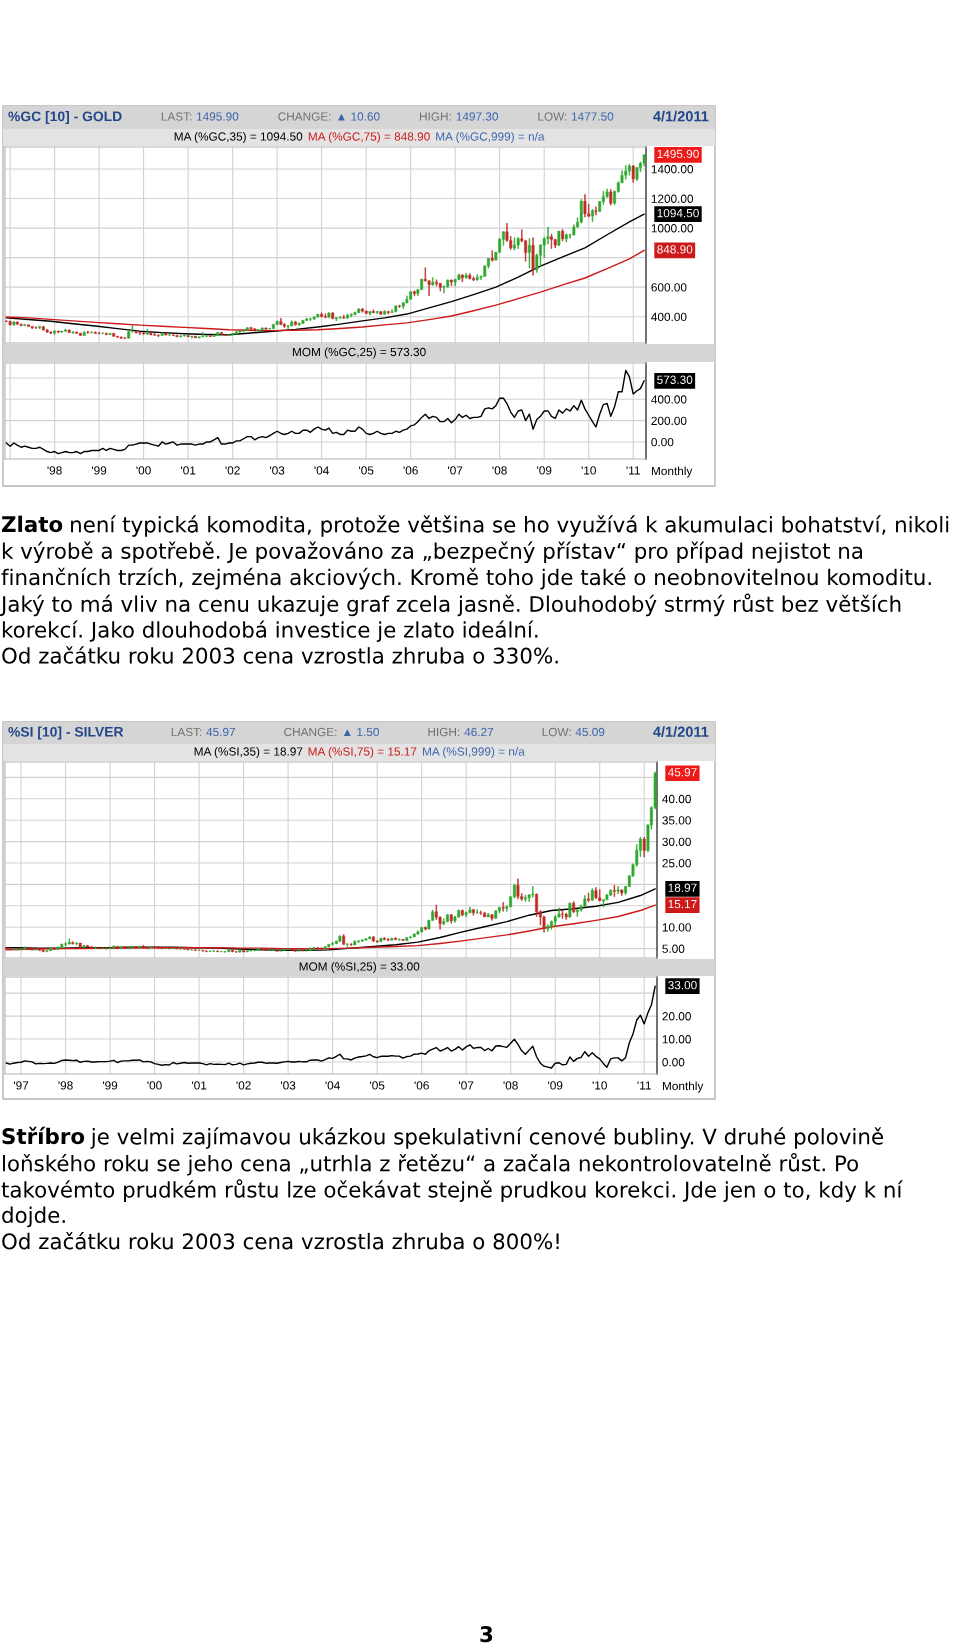 This screenshot has width=960, height=1649. What do you see at coordinates (544, 470) in the screenshot?
I see `x-tick-label: '09` at bounding box center [544, 470].